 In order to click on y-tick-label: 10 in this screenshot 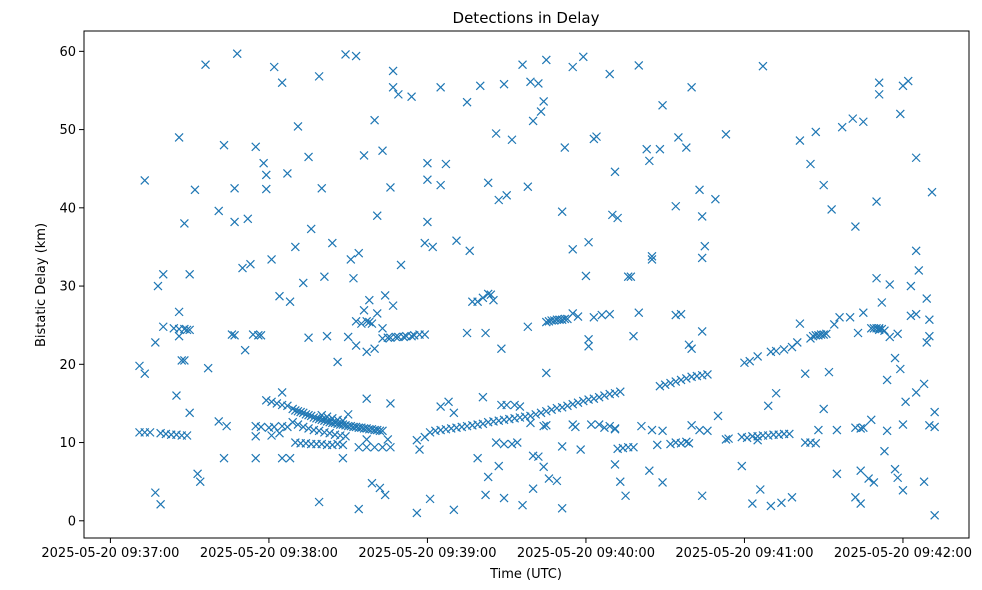, I will do `click(67, 443)`.